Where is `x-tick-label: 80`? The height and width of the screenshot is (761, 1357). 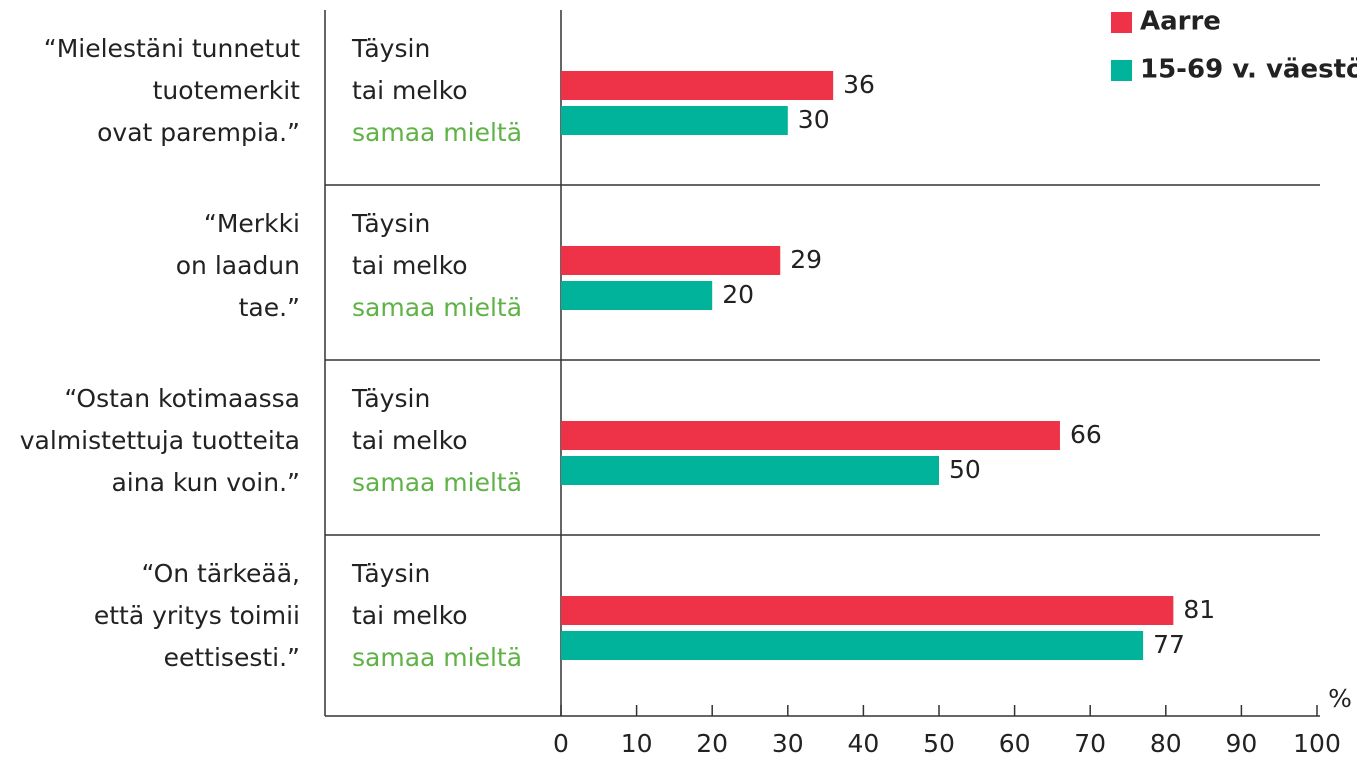
x-tick-label: 80 is located at coordinates (1166, 743).